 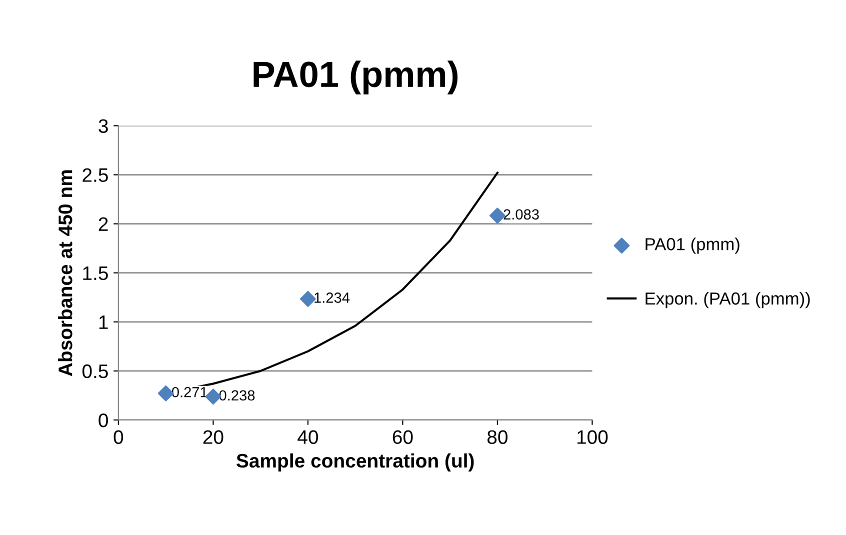 What do you see at coordinates (728, 300) in the screenshot?
I see `legend-label: Expon. (PA01 (pmm))` at bounding box center [728, 300].